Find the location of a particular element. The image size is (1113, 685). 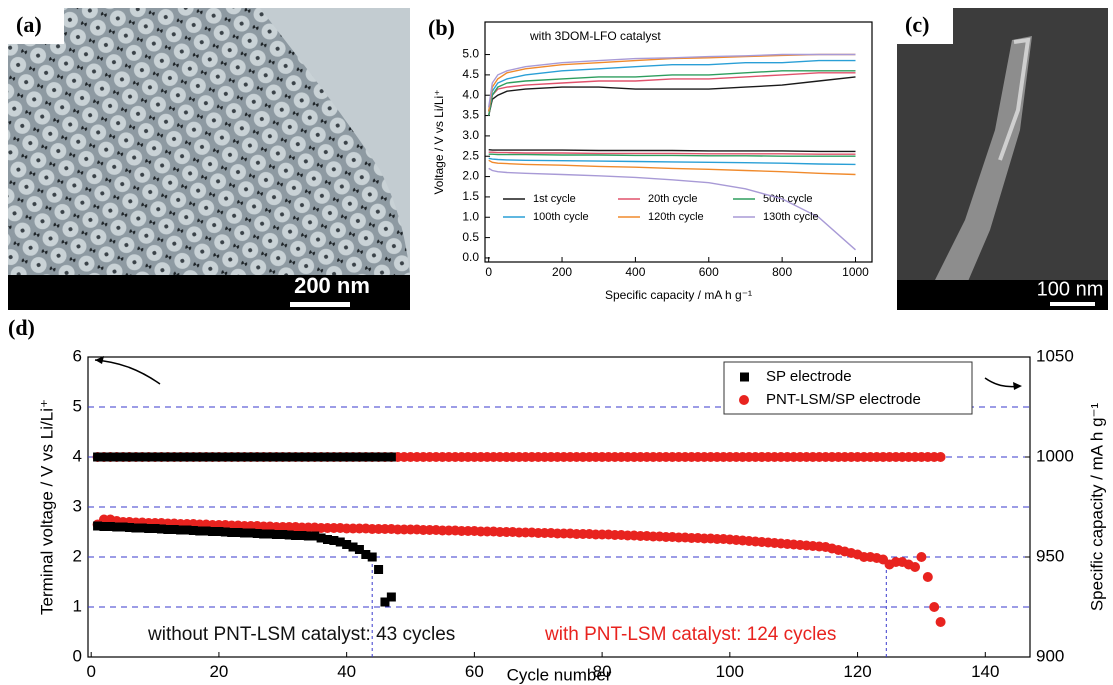

panel-label: (b) is located at coordinates (441, 27).